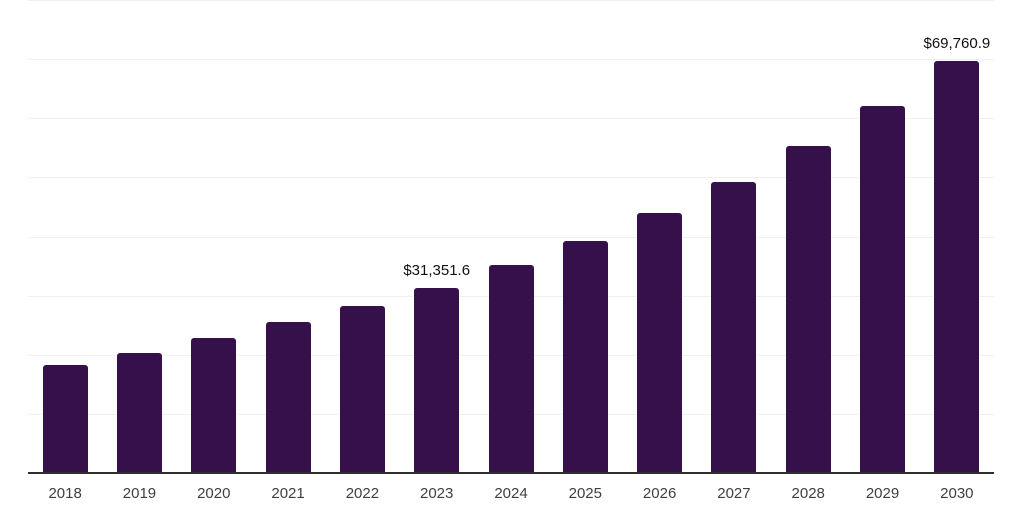 Image resolution: width=1024 pixels, height=512 pixels. I want to click on bar-2030, so click(957, 266).